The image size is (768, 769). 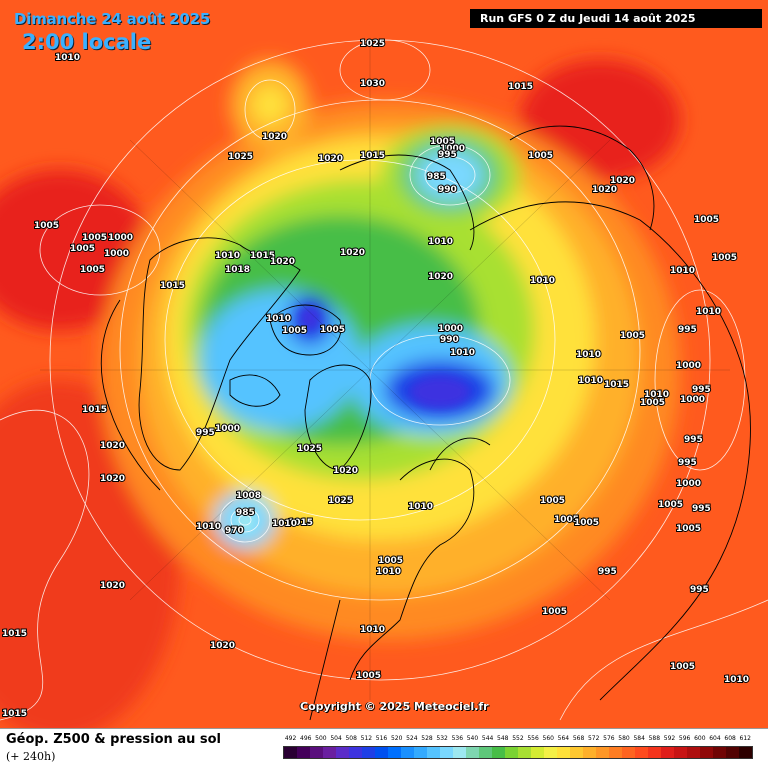 What do you see at coordinates (112, 19) in the screenshot?
I see `valid-date: Dimanche 24 août 2025` at bounding box center [112, 19].